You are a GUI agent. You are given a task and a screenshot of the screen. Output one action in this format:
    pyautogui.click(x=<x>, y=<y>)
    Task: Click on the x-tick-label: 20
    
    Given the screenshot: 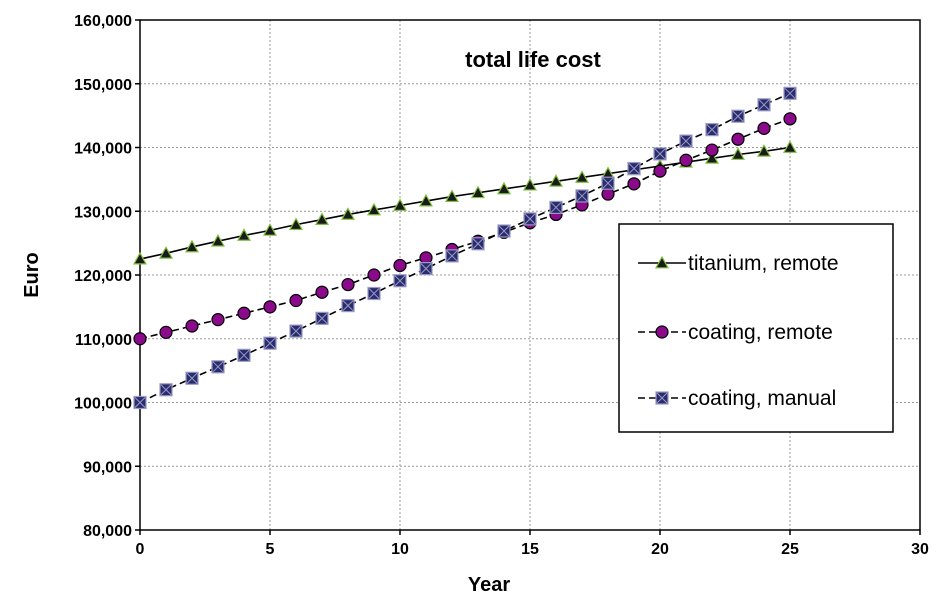 What is the action you would take?
    pyautogui.click(x=660, y=549)
    